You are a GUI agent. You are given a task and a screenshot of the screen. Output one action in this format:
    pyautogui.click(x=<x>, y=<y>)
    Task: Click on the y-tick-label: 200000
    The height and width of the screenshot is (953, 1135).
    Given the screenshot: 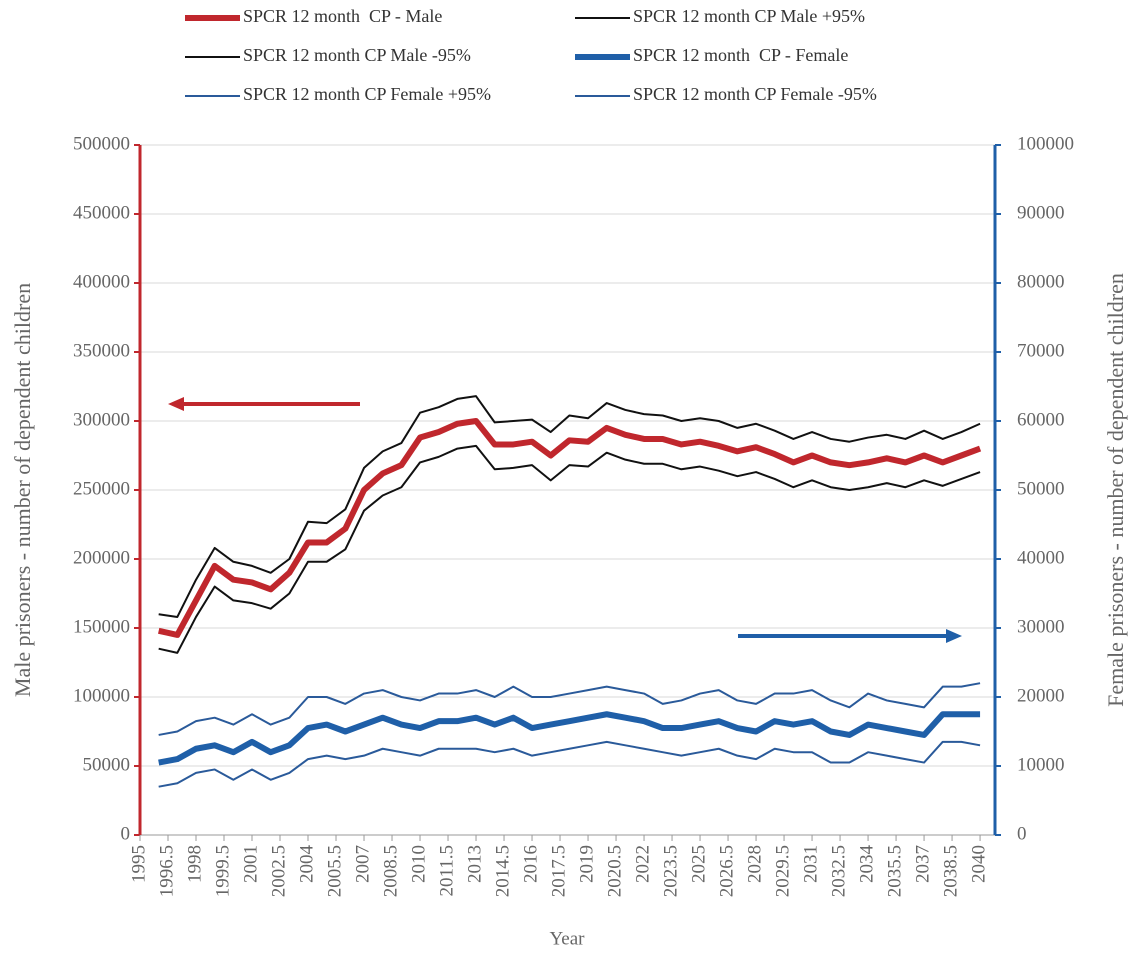 What is the action you would take?
    pyautogui.click(x=101, y=557)
    